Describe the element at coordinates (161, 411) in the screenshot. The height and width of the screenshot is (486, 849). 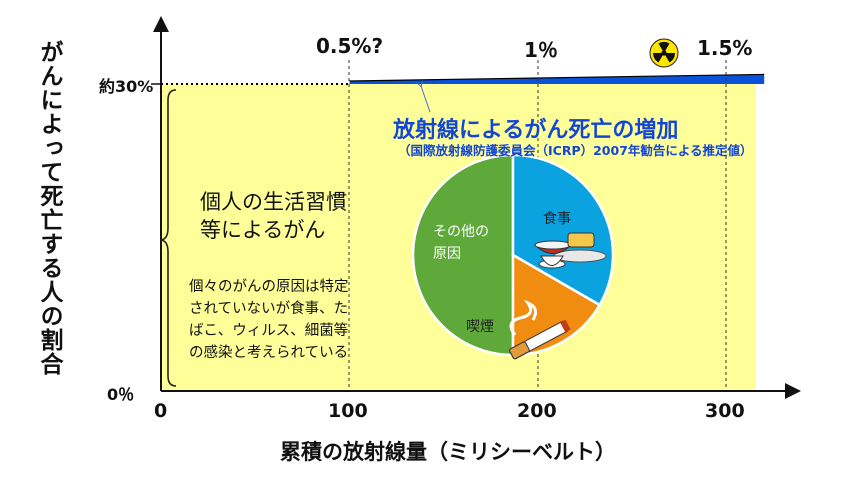
I see `x-tick-label-0: 0` at that location.